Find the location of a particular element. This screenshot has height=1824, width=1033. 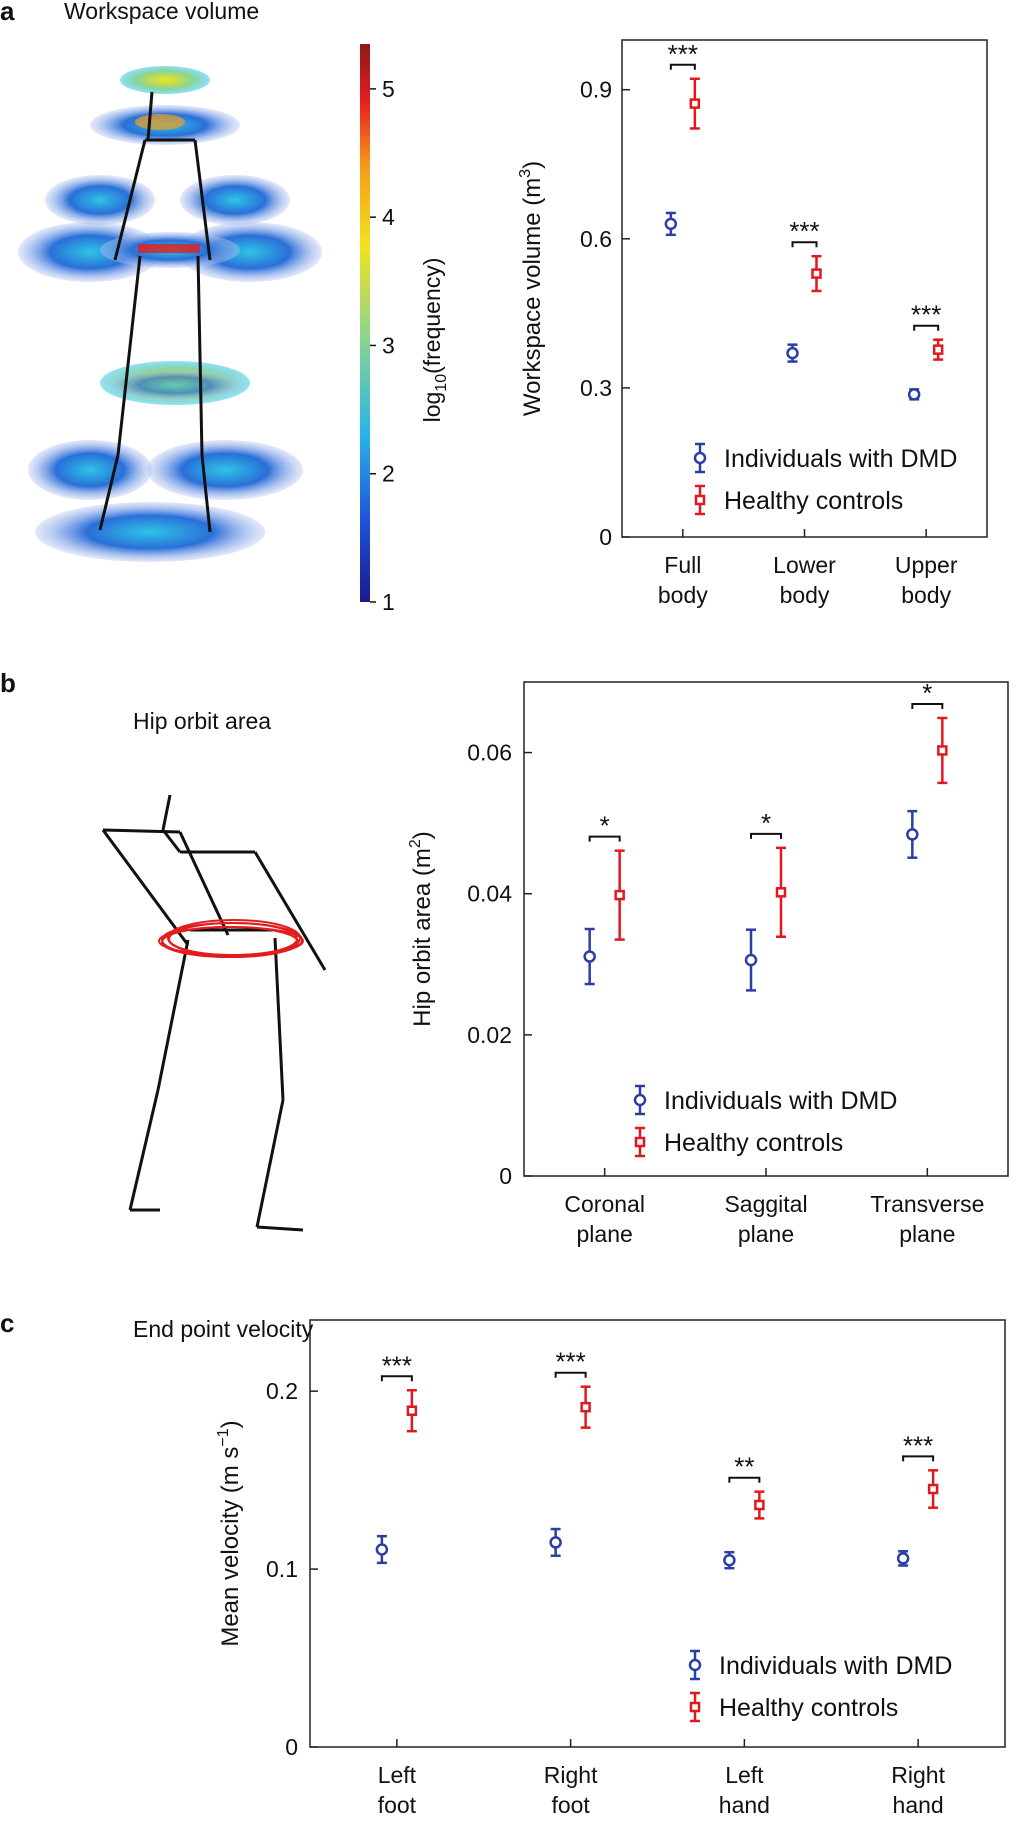

y-tick-label: 0.6 is located at coordinates (596, 239).